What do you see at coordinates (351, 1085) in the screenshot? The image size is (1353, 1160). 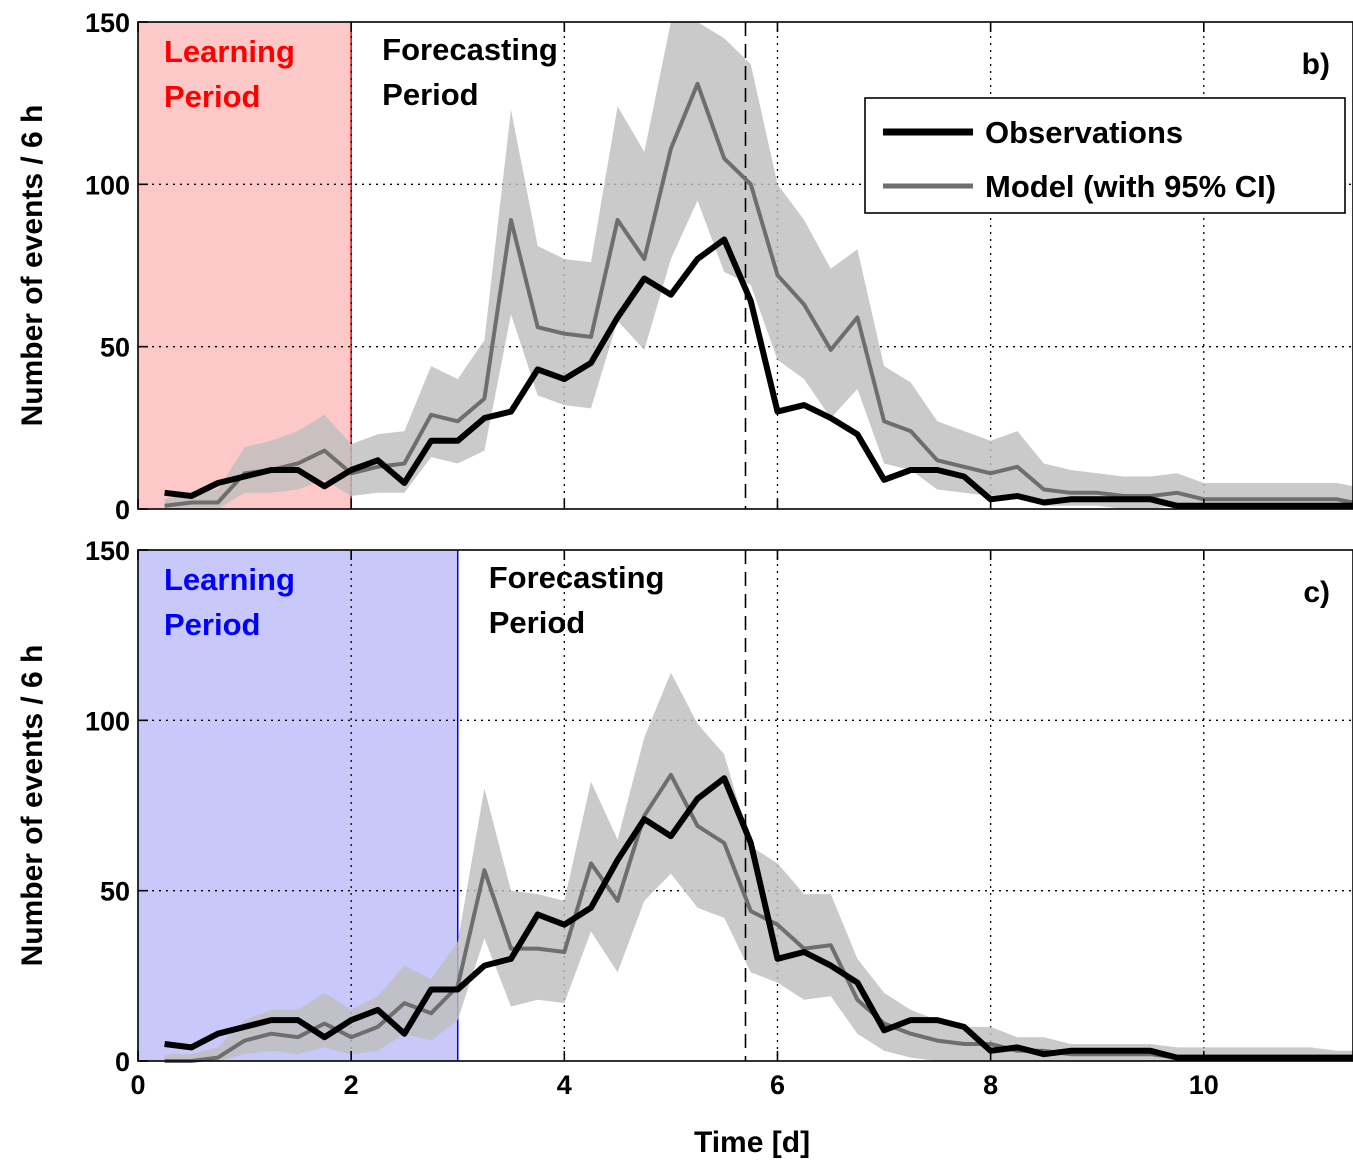 I see `x-tick-label: 2` at bounding box center [351, 1085].